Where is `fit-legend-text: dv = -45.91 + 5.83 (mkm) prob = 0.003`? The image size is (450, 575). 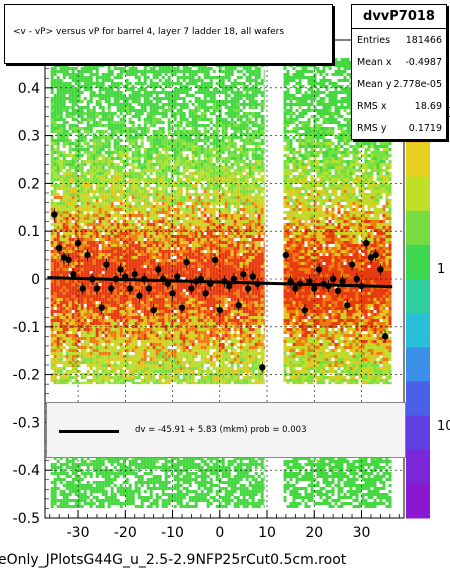 fit-legend-text: dv = -45.91 + 5.83 (mkm) prob = 0.003 is located at coordinates (221, 430).